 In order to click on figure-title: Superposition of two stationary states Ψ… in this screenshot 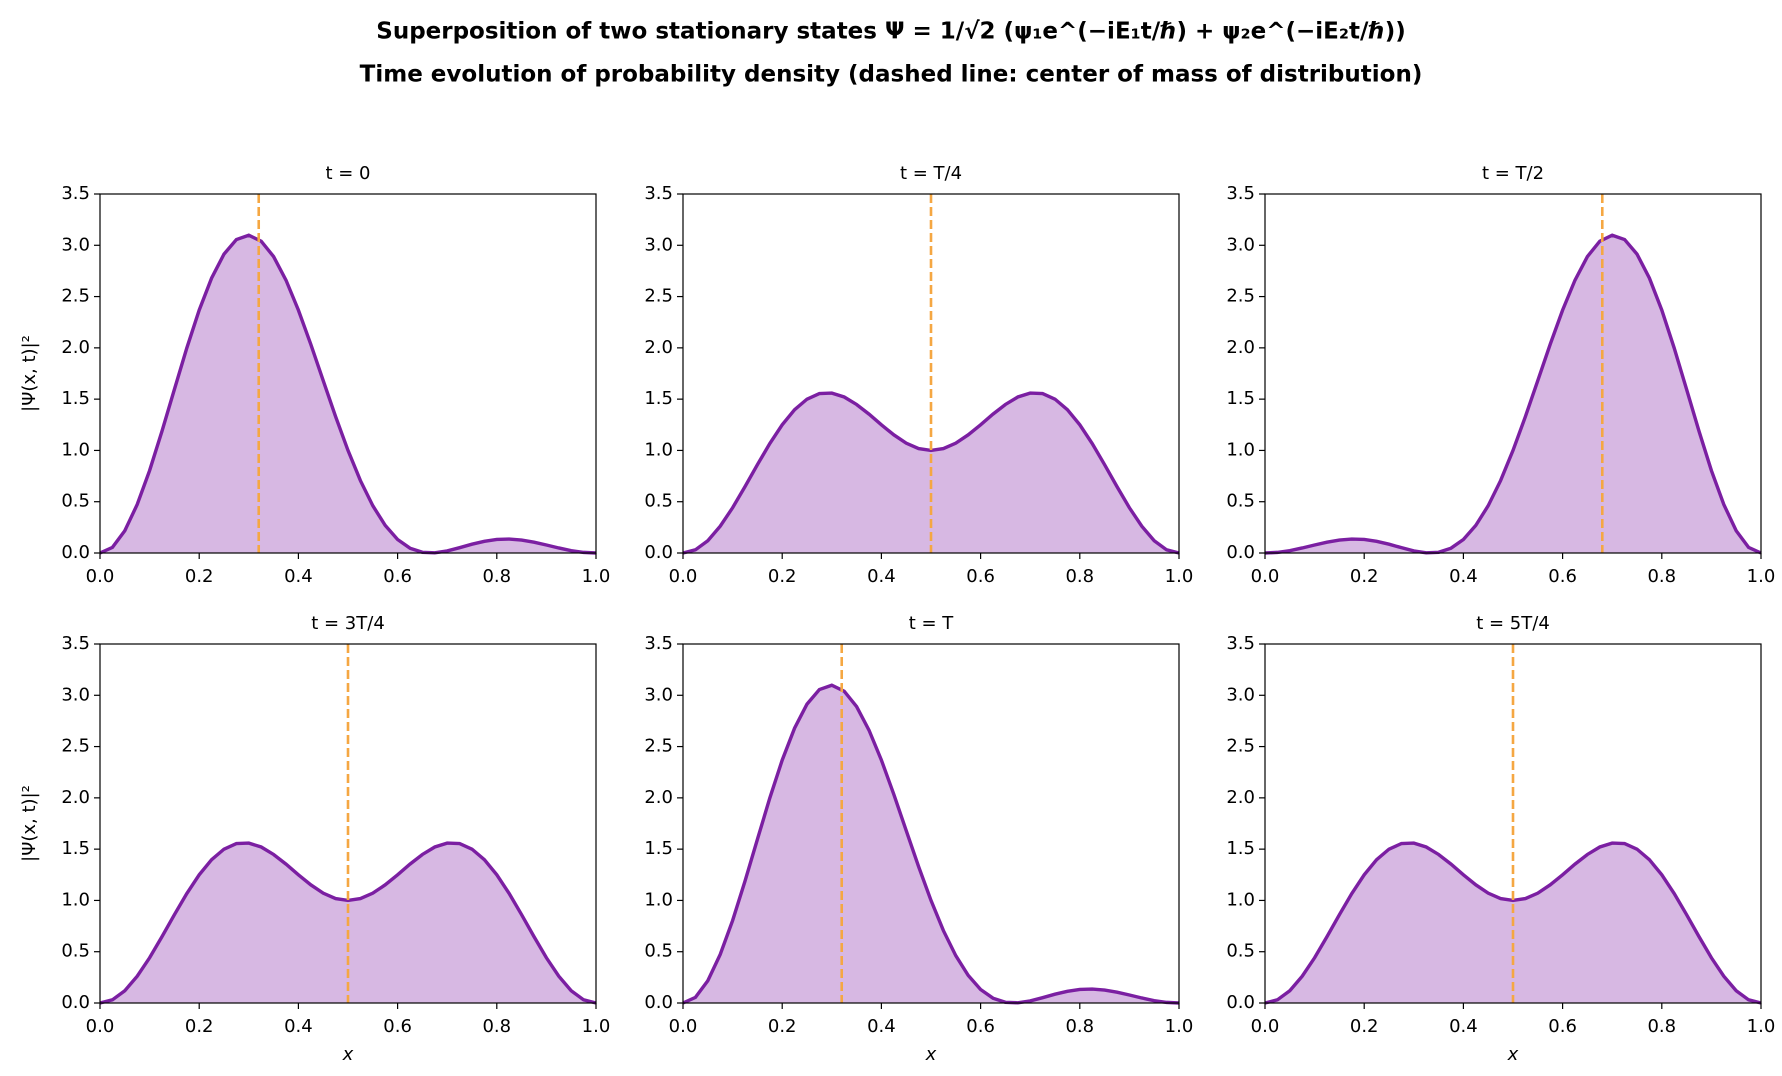, I will do `click(891, 32)`.